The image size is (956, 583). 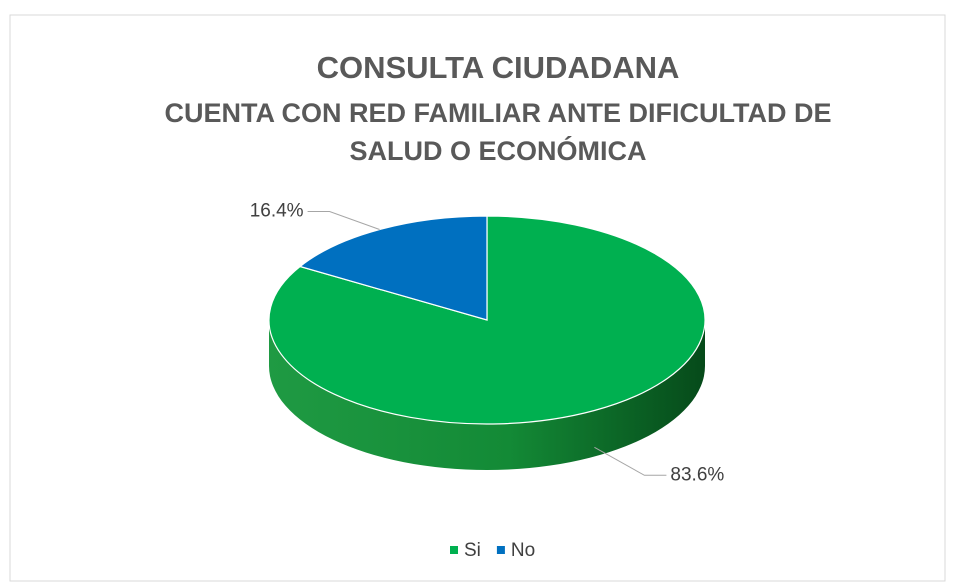 I want to click on legend-label: Si, so click(x=472, y=550).